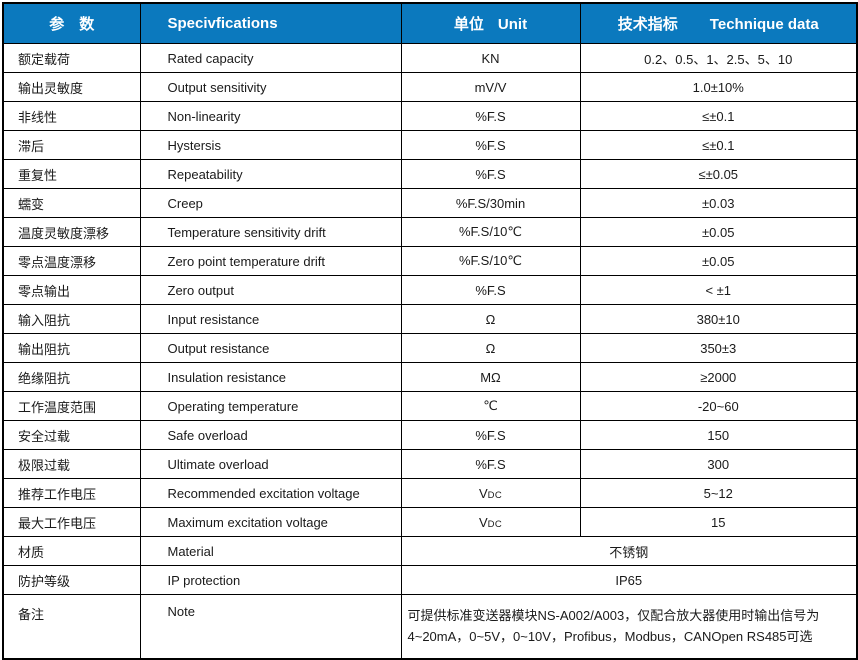  Describe the element at coordinates (71, 580) in the screenshot. I see `param-cell: 防护等级` at that location.